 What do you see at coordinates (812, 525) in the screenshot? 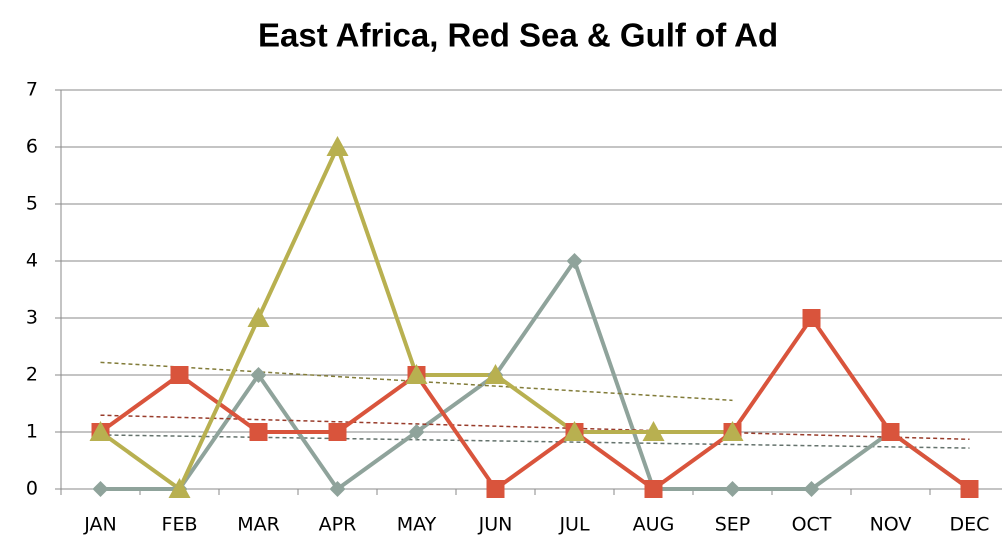
I see `x-tick-label: OCT` at bounding box center [812, 525].